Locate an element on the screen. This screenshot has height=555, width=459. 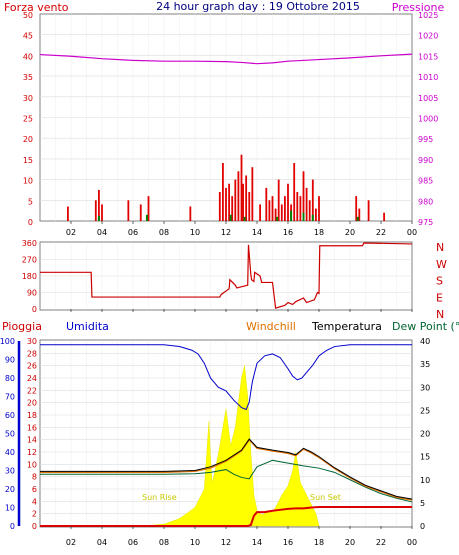
compass-label: N is located at coordinates (440, 247).